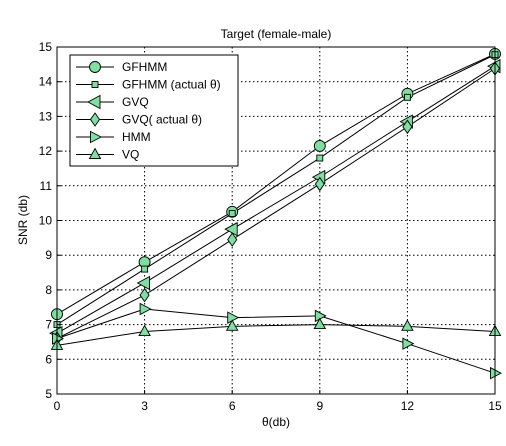  I want to click on x-tick-label: 3, so click(144, 406).